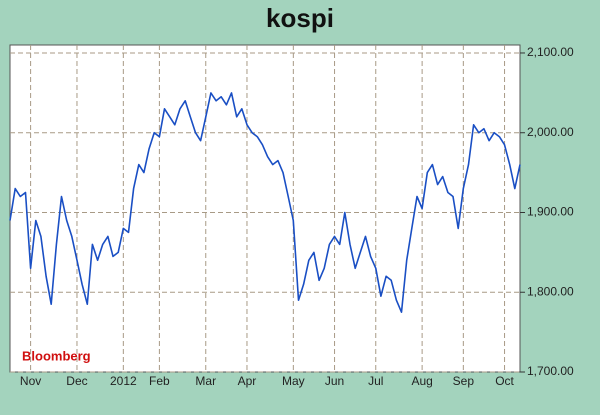  I want to click on source-annotation: Bloomberg, so click(56, 355).